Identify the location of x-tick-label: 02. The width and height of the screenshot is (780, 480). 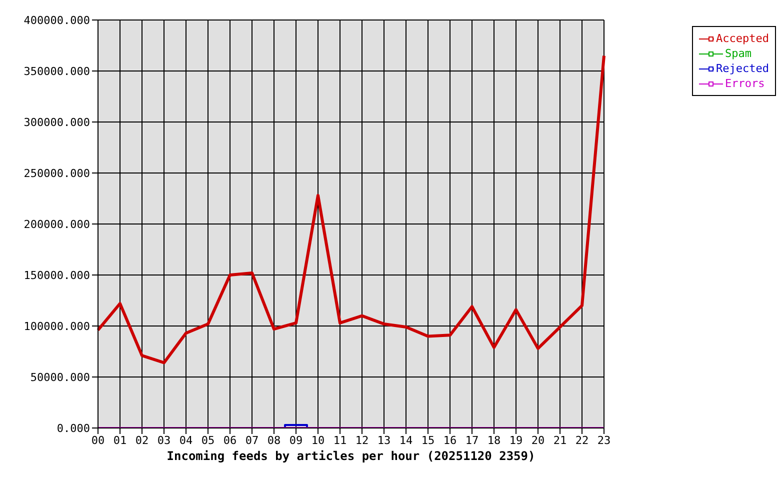
(142, 440).